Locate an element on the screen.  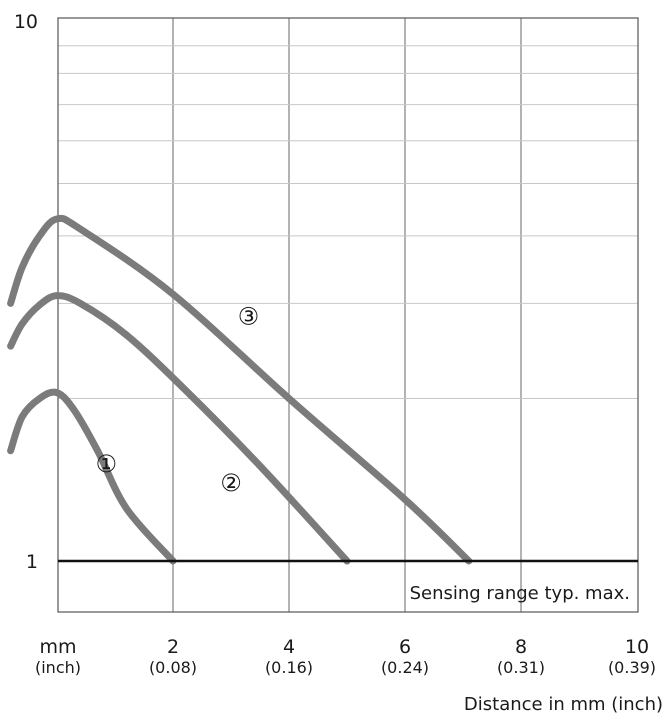
series-markers: ① ② ③ is located at coordinates (178, 399).